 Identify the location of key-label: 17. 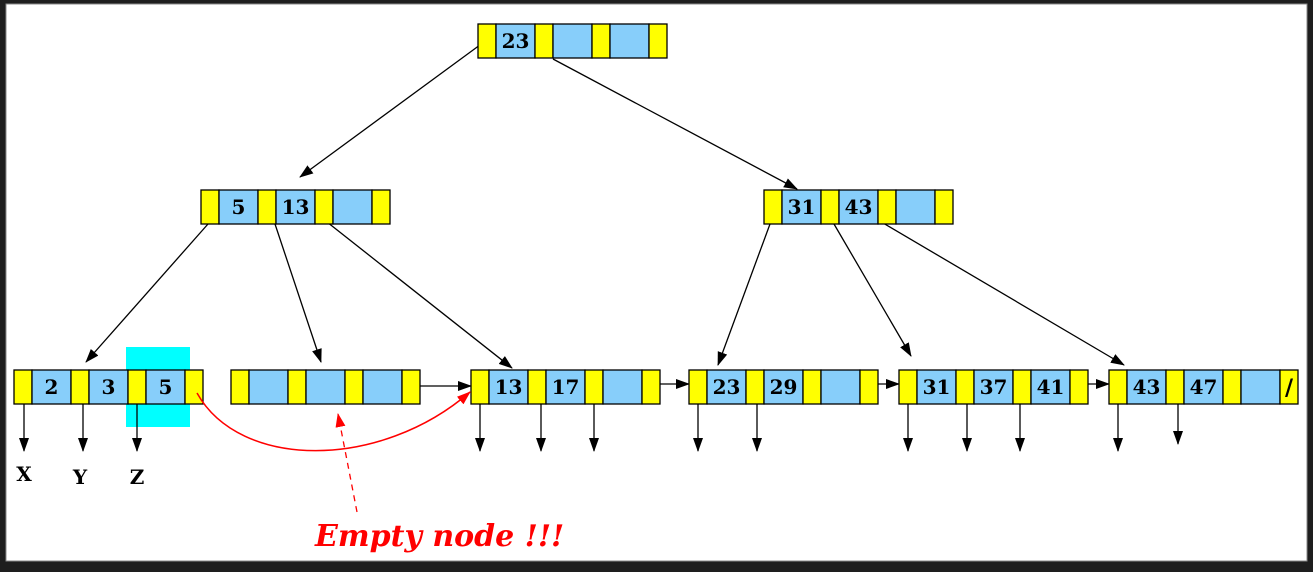
(566, 387).